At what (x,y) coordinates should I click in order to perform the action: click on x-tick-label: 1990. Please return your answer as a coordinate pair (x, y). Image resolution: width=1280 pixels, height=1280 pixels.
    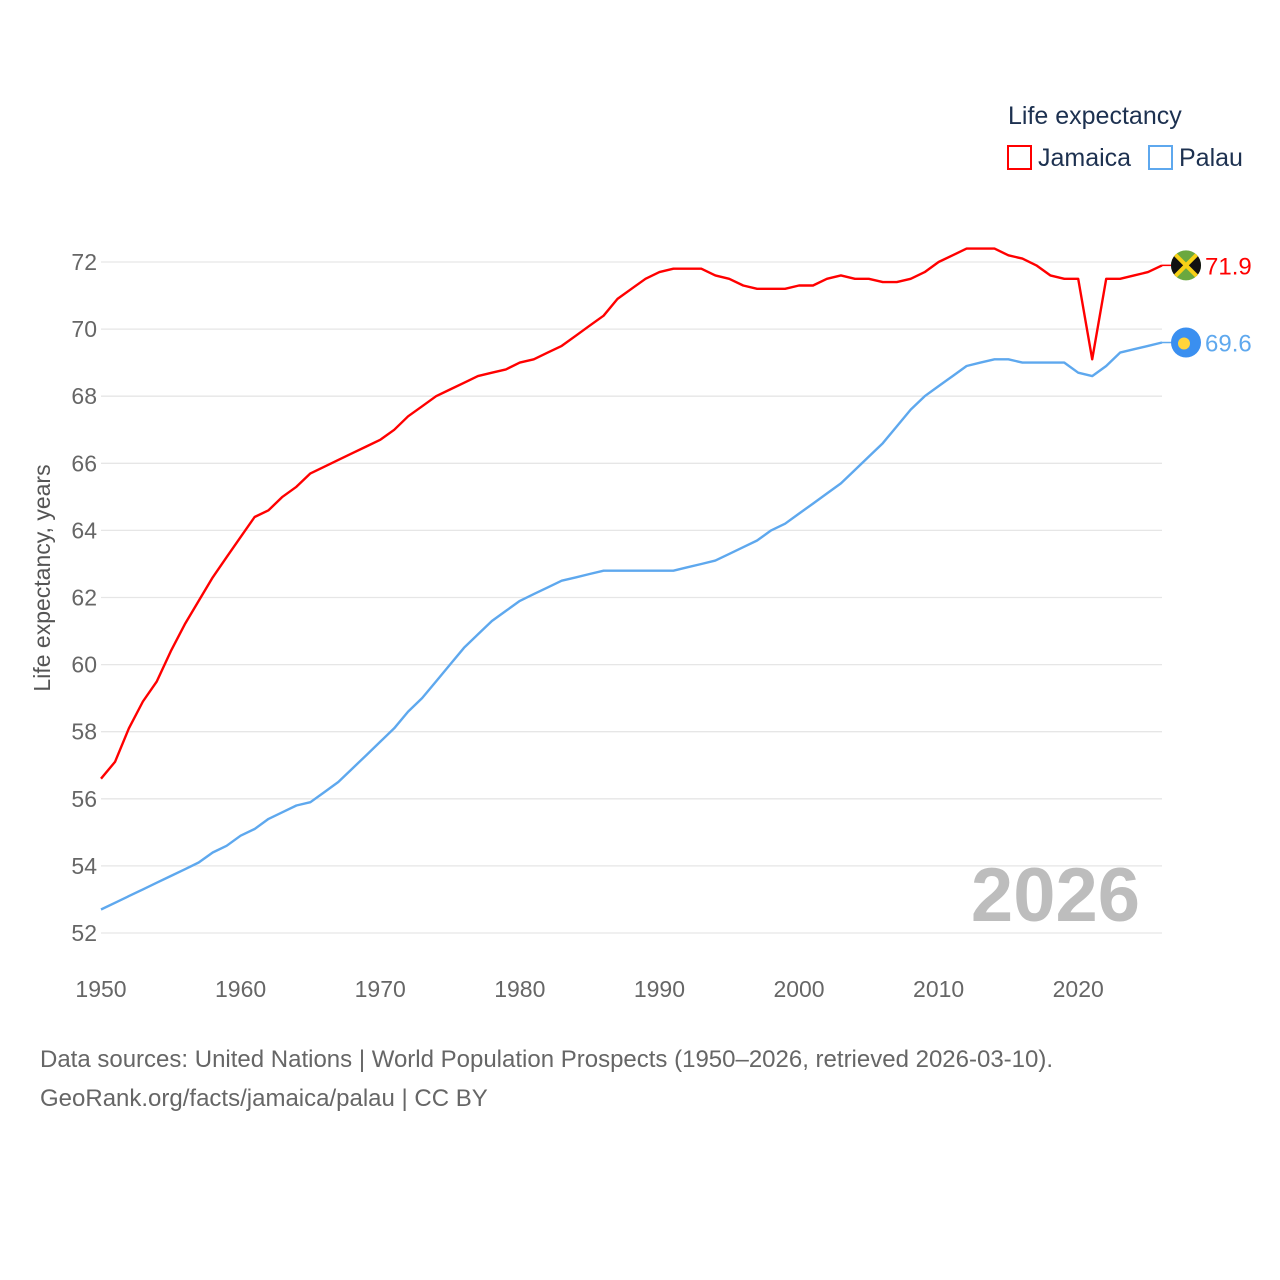
    Looking at the image, I should click on (659, 989).